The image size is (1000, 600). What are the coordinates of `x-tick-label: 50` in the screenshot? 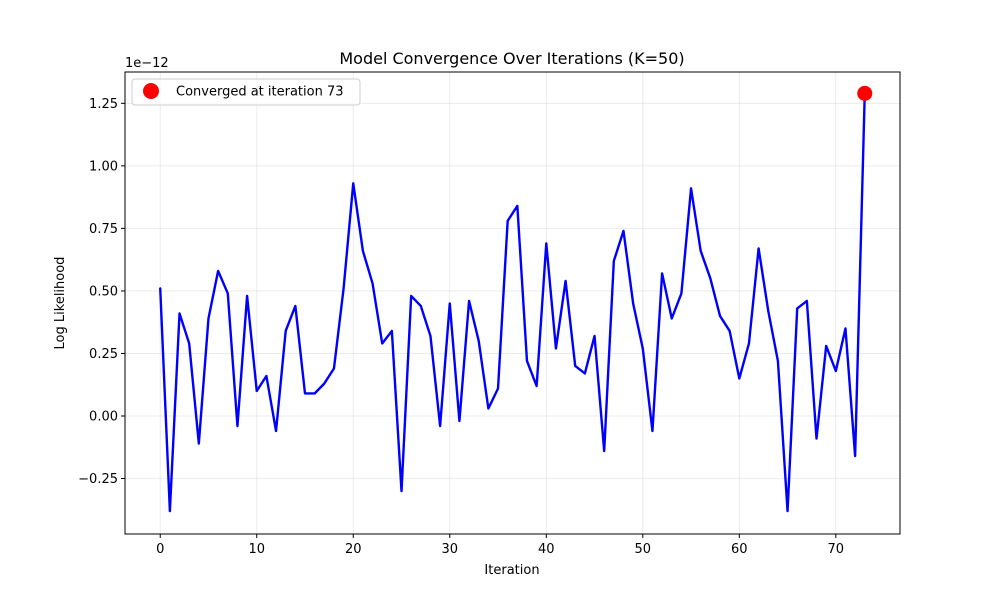 It's located at (643, 549).